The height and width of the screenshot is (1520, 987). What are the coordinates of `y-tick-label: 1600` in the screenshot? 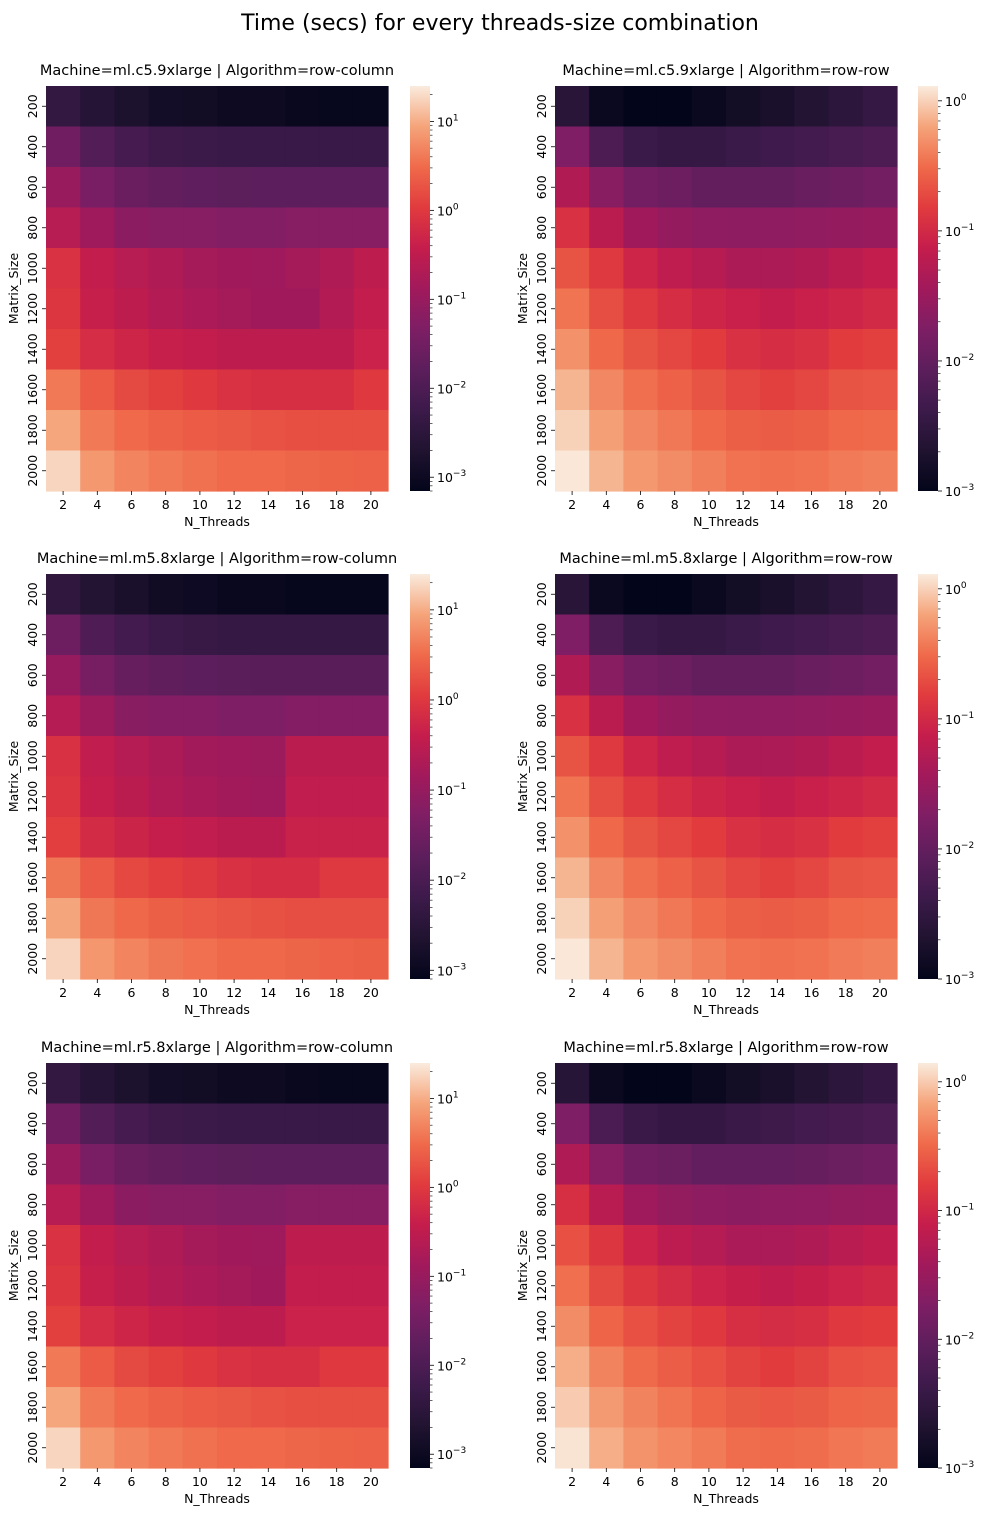 It's located at (541, 878).